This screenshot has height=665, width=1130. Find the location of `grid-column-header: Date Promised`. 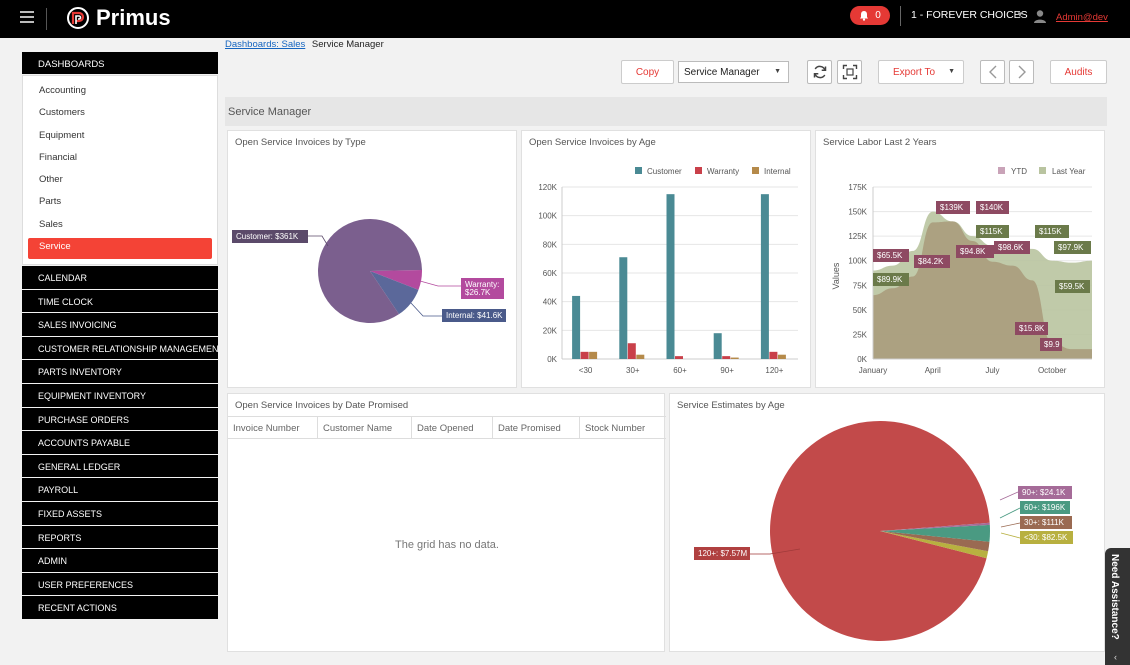

grid-column-header: Date Promised is located at coordinates (536, 428).